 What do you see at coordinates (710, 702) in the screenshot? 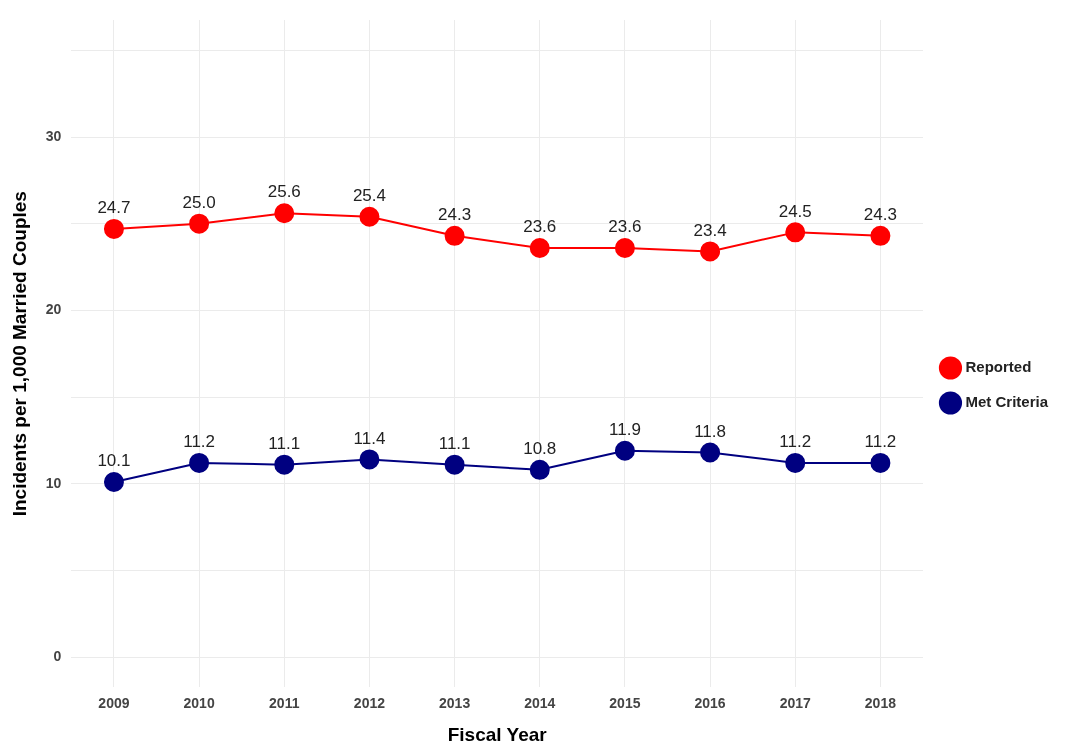
I see `x-tick-label: 2016` at bounding box center [710, 702].